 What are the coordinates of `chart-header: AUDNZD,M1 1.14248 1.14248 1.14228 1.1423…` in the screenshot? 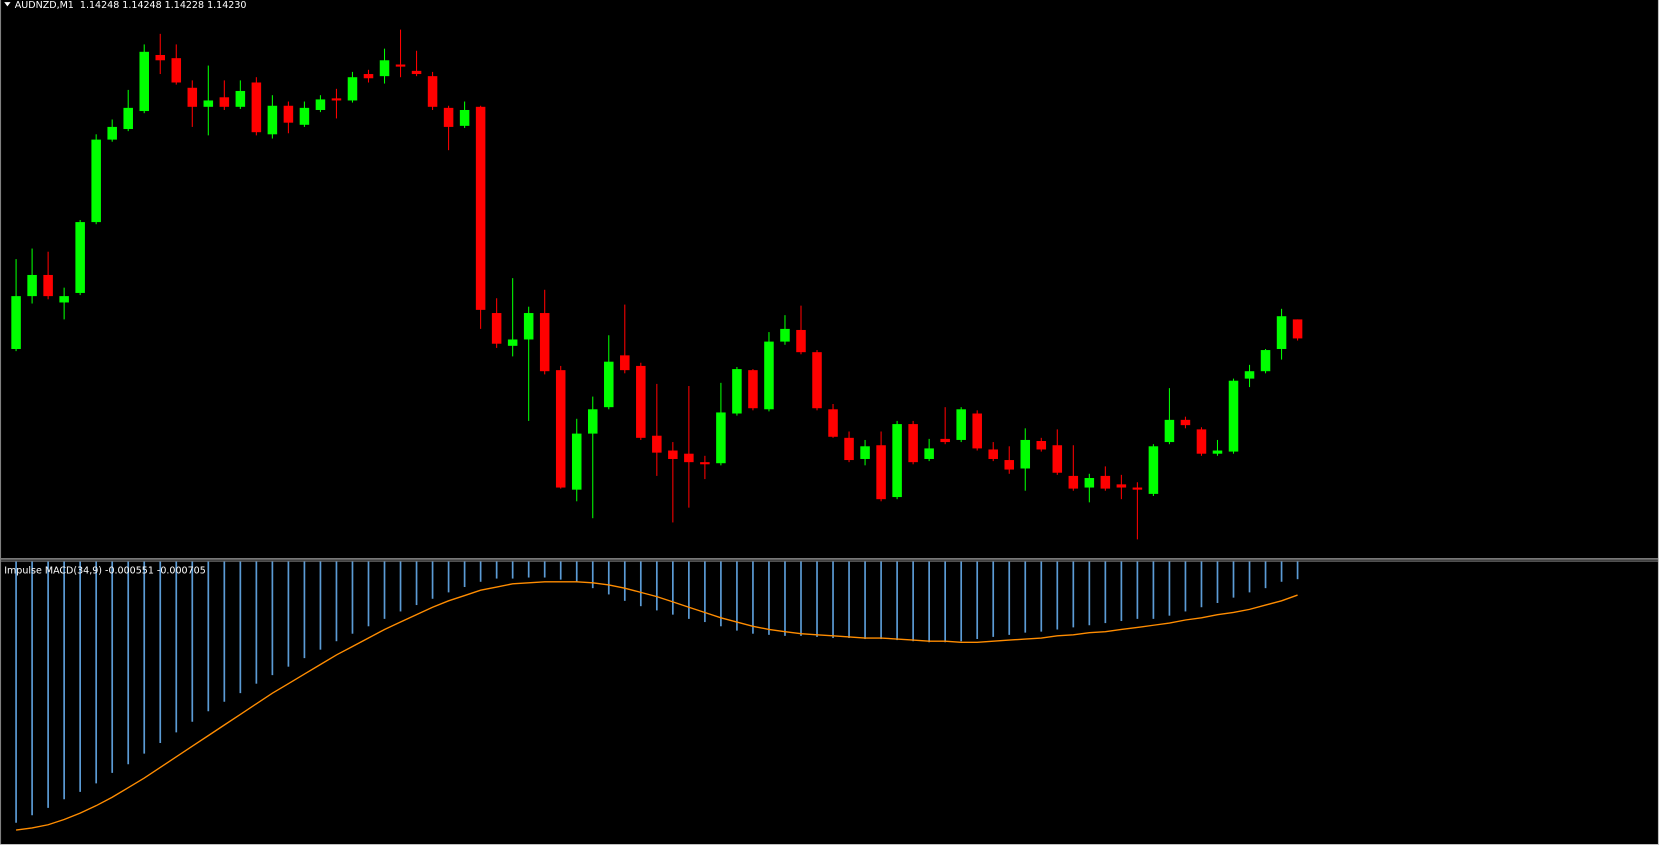 It's located at (131, 5).